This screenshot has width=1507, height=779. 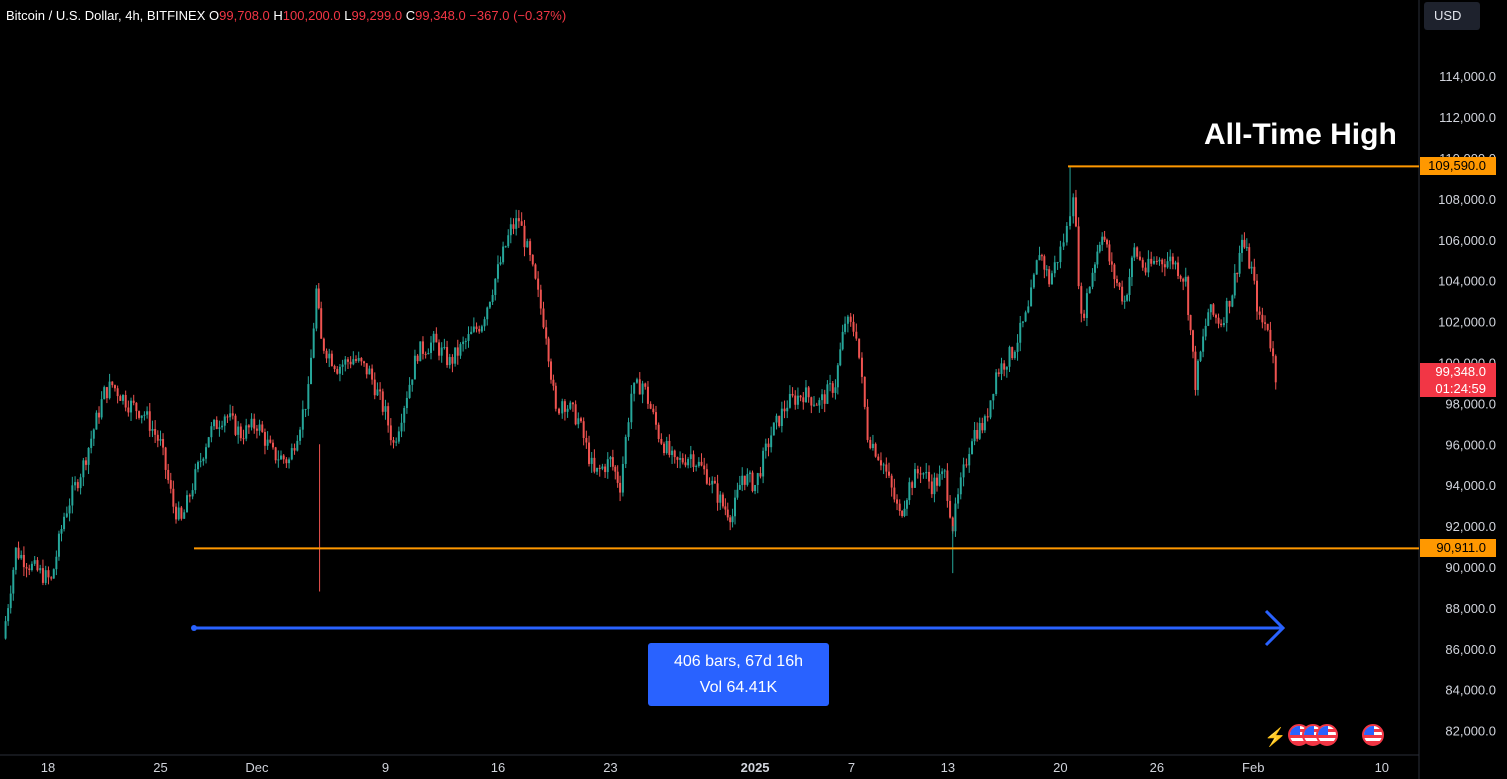 I want to click on symbol-title: Bitcoin / U.S. Dollar, 4h, BITFINEX, so click(x=106, y=15).